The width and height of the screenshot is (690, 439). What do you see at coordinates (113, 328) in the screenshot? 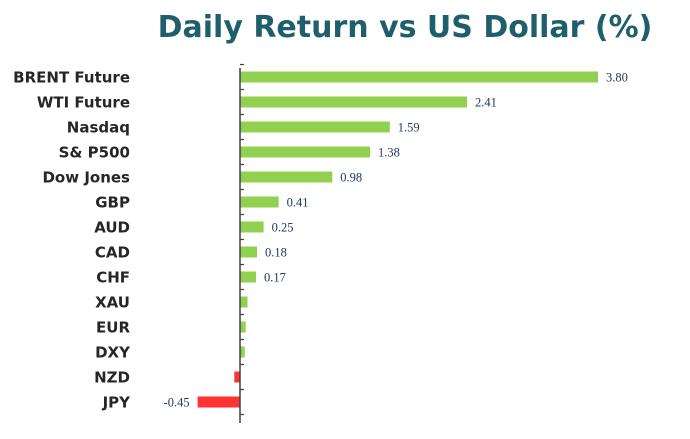
I see `category-label-eur: EUR` at bounding box center [113, 328].